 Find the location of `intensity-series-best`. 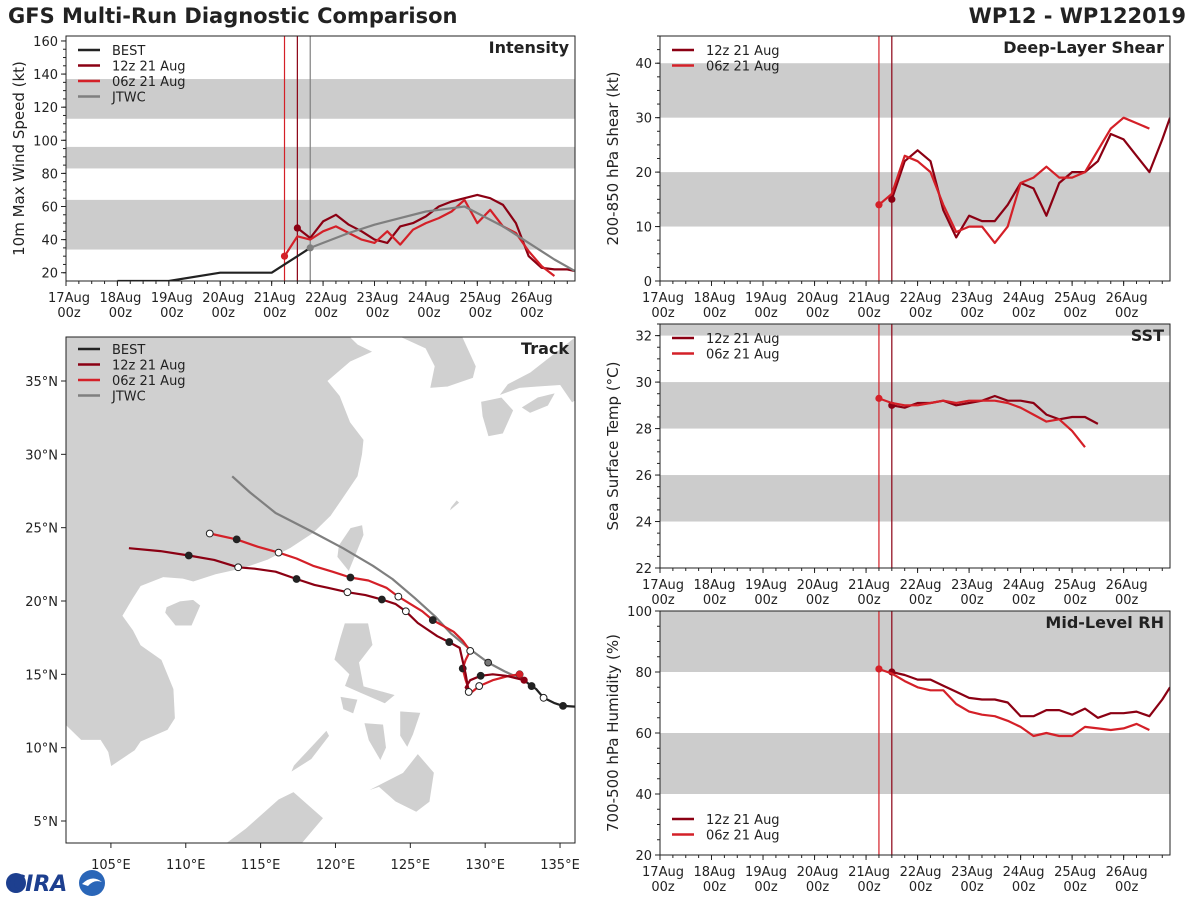

intensity-series-best is located at coordinates (214, 263).